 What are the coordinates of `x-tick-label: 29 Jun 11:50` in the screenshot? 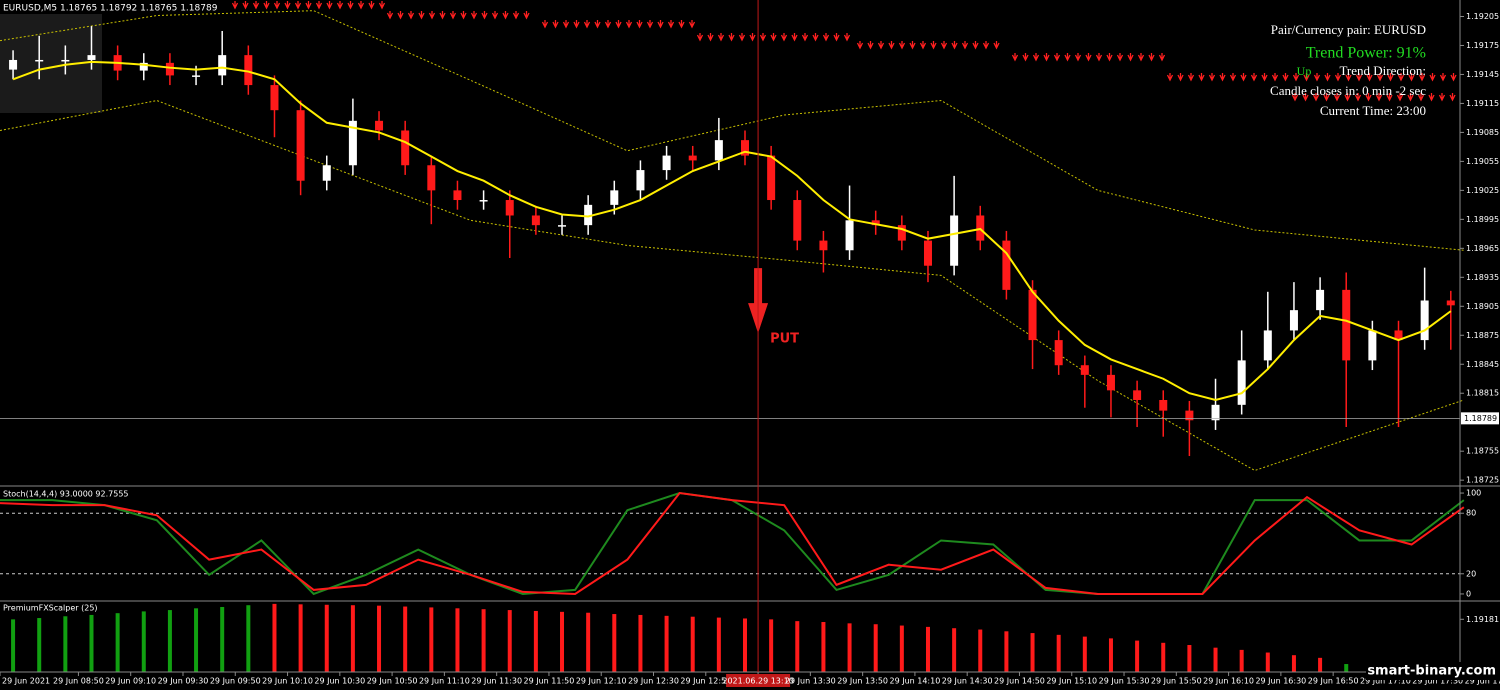 It's located at (549, 681).